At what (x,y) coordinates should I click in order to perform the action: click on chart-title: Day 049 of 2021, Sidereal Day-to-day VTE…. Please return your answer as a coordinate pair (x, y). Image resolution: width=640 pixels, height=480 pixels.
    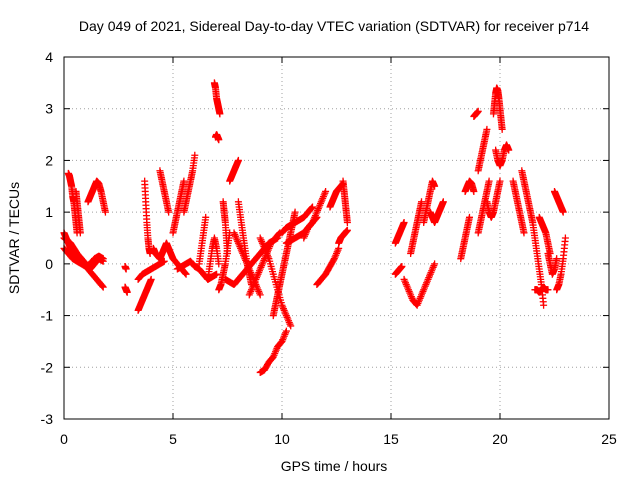
    Looking at the image, I should click on (334, 26).